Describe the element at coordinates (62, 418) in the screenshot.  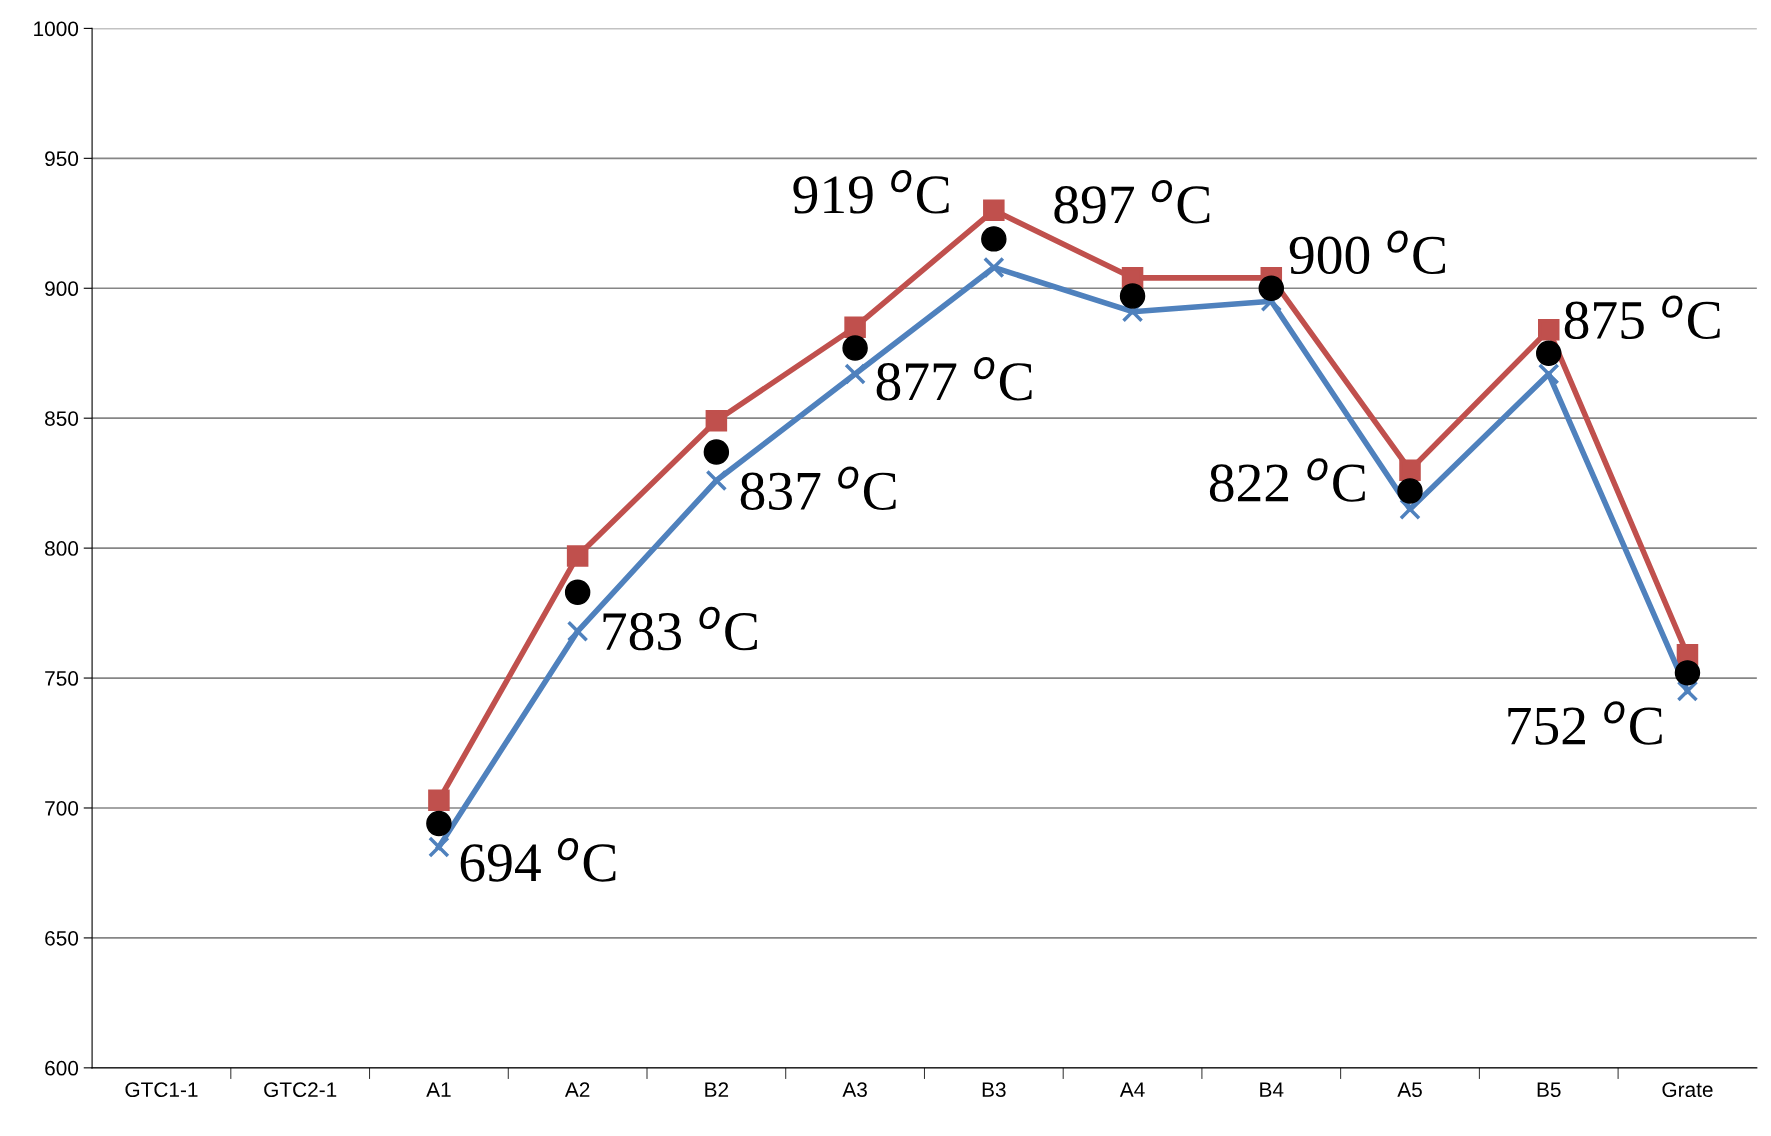
I see `y-tick-label: 850` at that location.